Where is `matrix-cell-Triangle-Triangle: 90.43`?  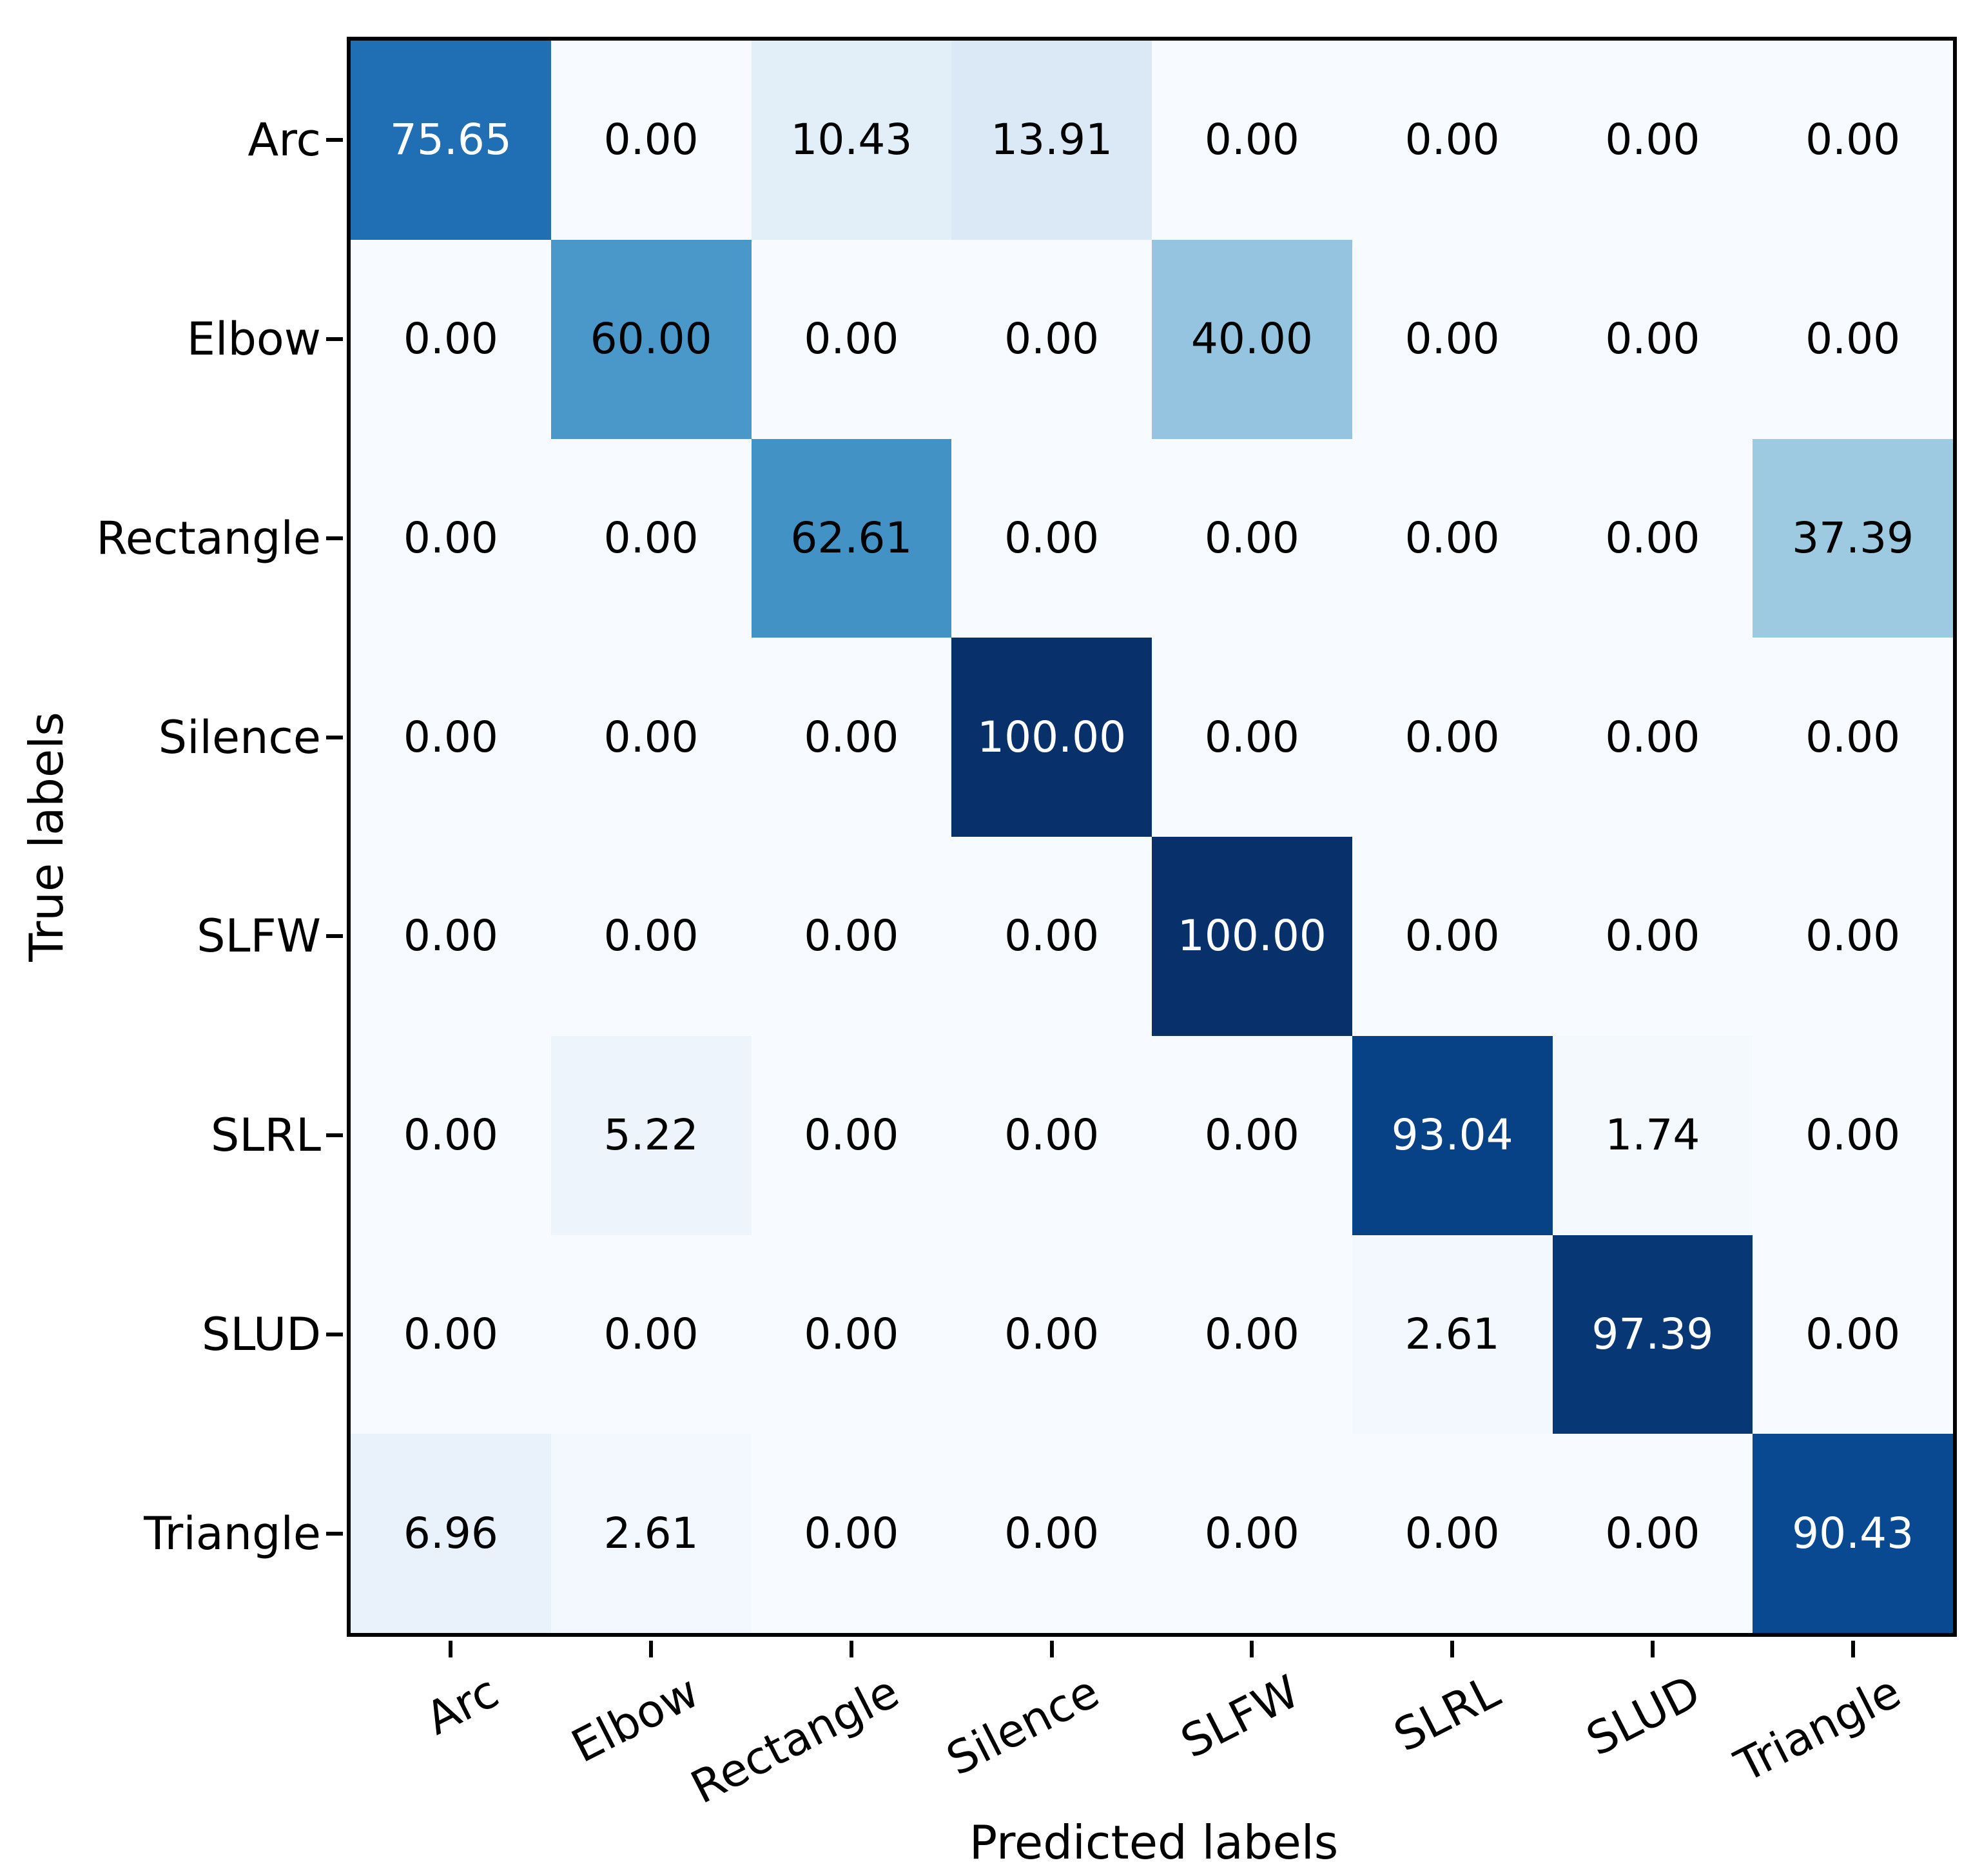
matrix-cell-Triangle-Triangle: 90.43 is located at coordinates (1853, 1533).